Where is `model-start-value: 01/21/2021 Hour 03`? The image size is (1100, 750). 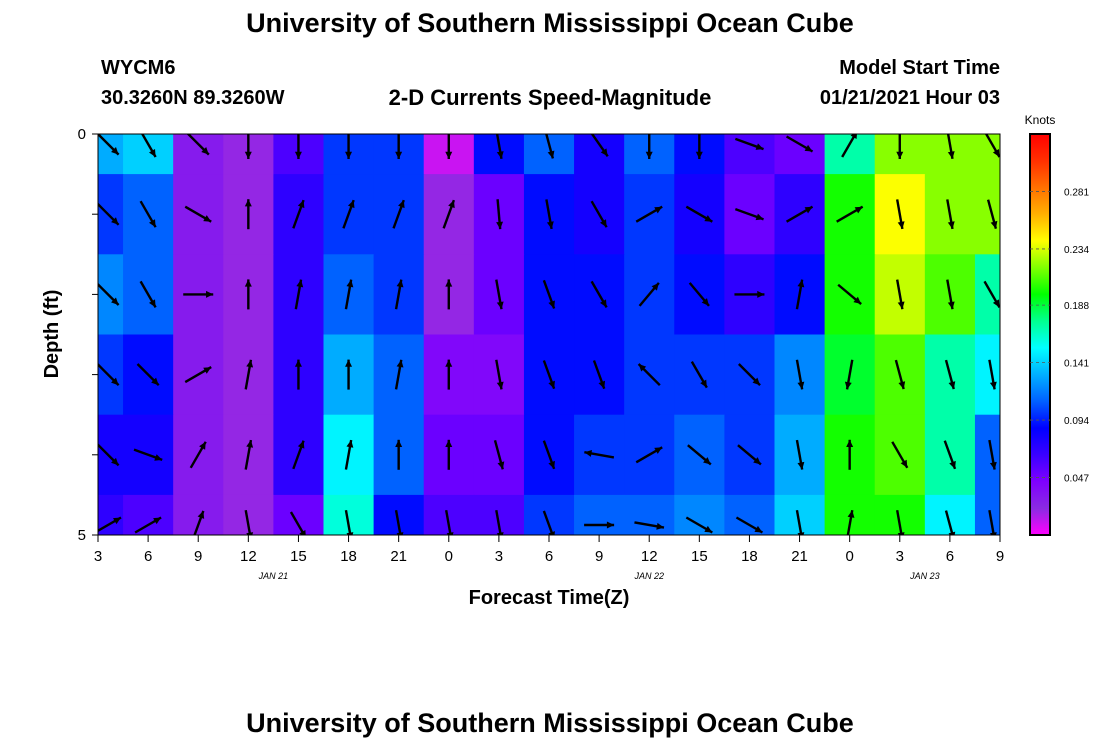 model-start-value: 01/21/2021 Hour 03 is located at coordinates (909, 98).